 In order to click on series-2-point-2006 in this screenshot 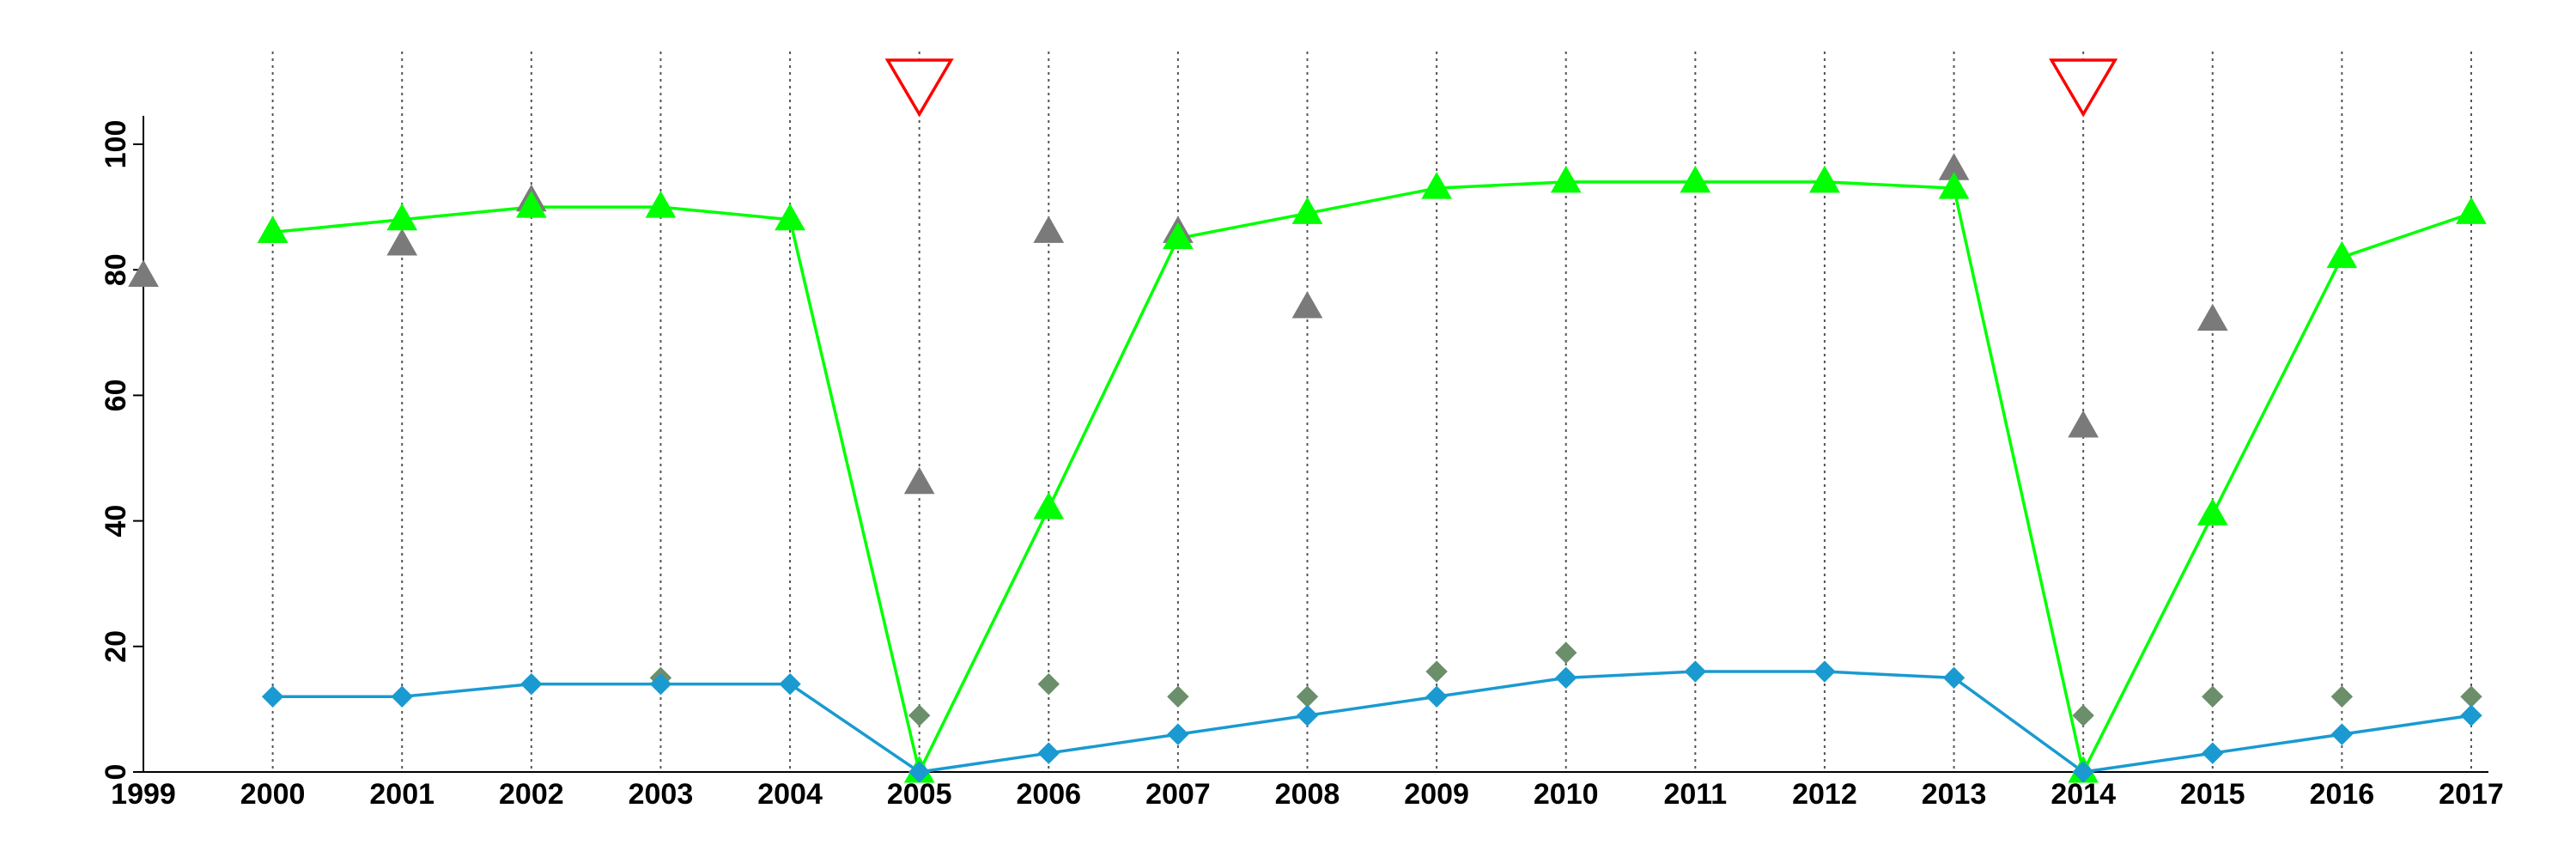, I will do `click(1049, 753)`.